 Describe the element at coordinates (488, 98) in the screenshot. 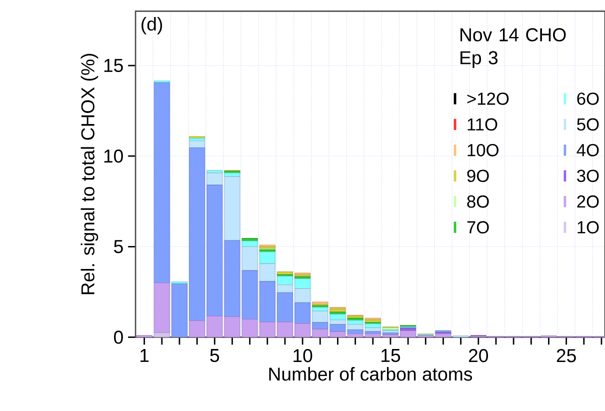

I see `legend-label: >12O` at that location.